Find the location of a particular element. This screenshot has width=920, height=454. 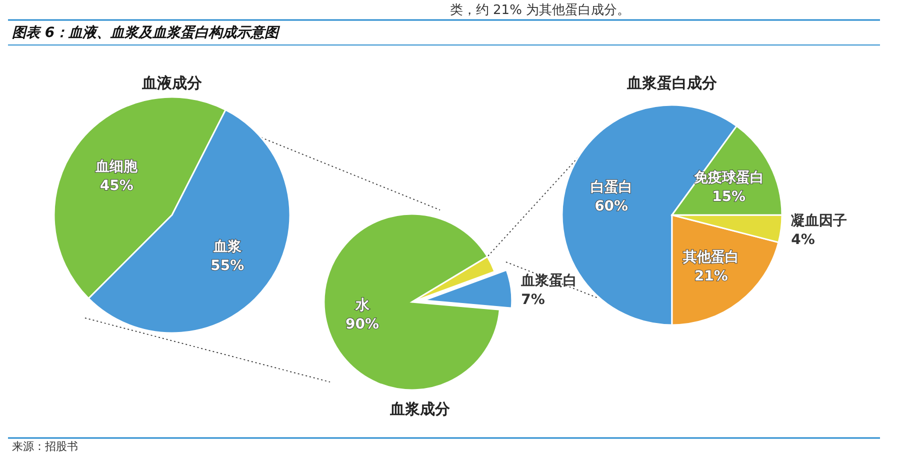

data-label: 4% is located at coordinates (803, 240).